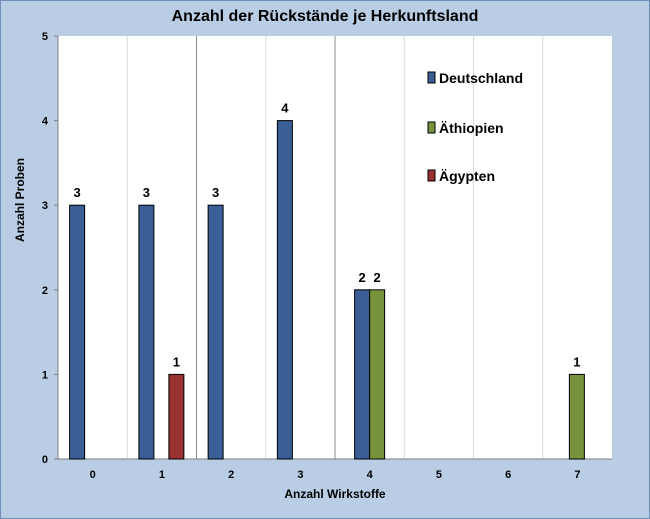 Image resolution: width=650 pixels, height=519 pixels. Describe the element at coordinates (93, 475) in the screenshot. I see `x-tick-label: 0` at that location.